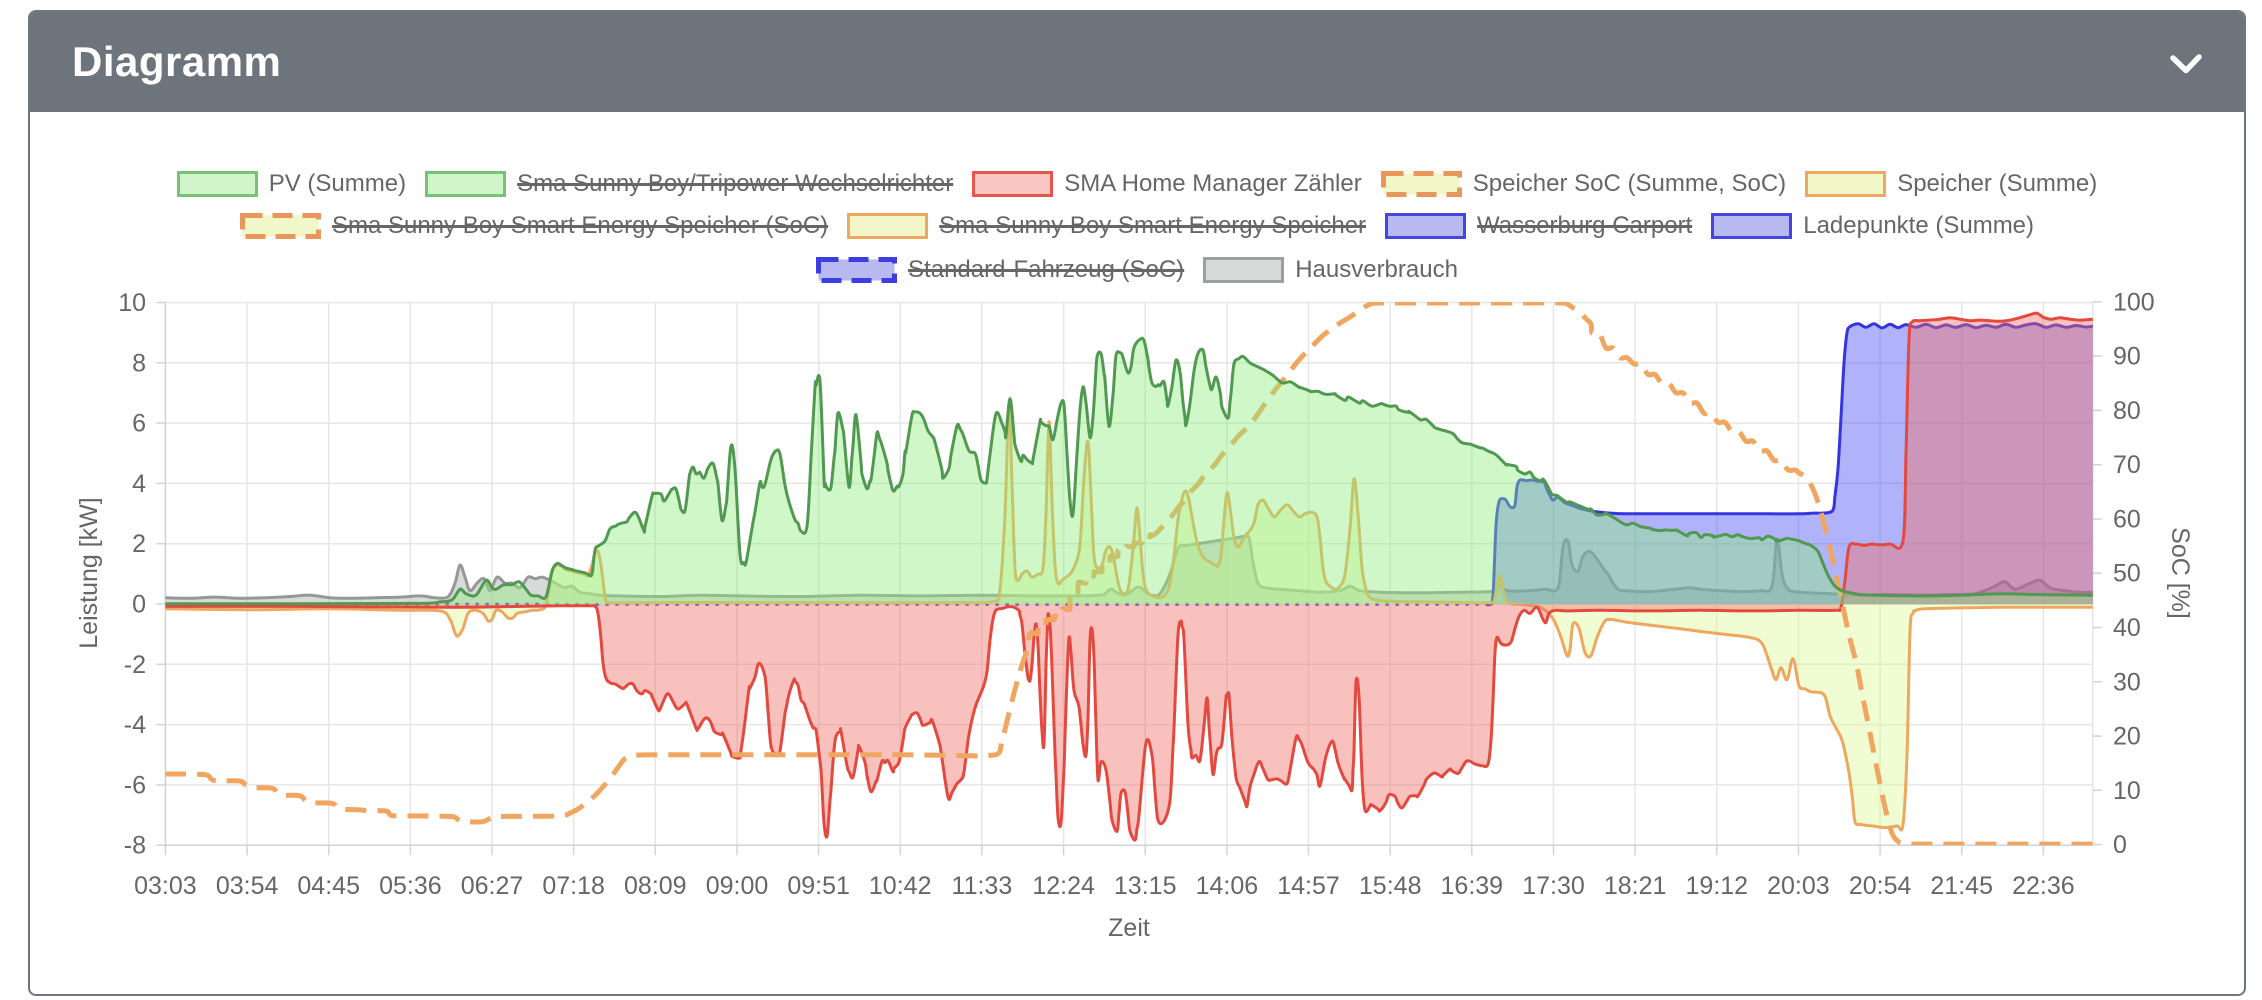  I want to click on svg-text: 14:57, so click(1308, 886).